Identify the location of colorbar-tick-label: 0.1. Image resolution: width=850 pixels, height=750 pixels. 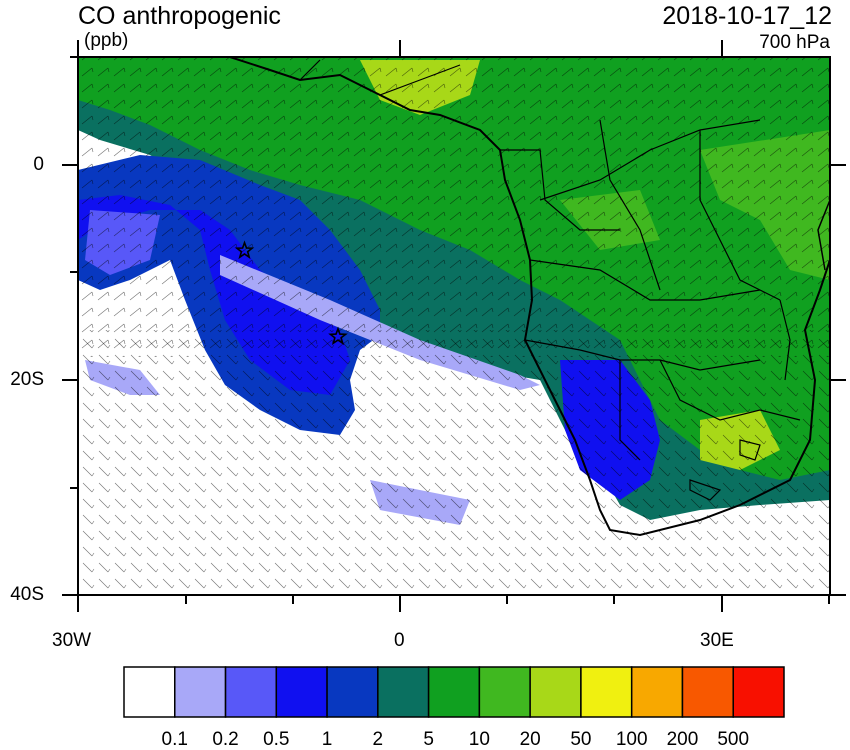
(174, 739).